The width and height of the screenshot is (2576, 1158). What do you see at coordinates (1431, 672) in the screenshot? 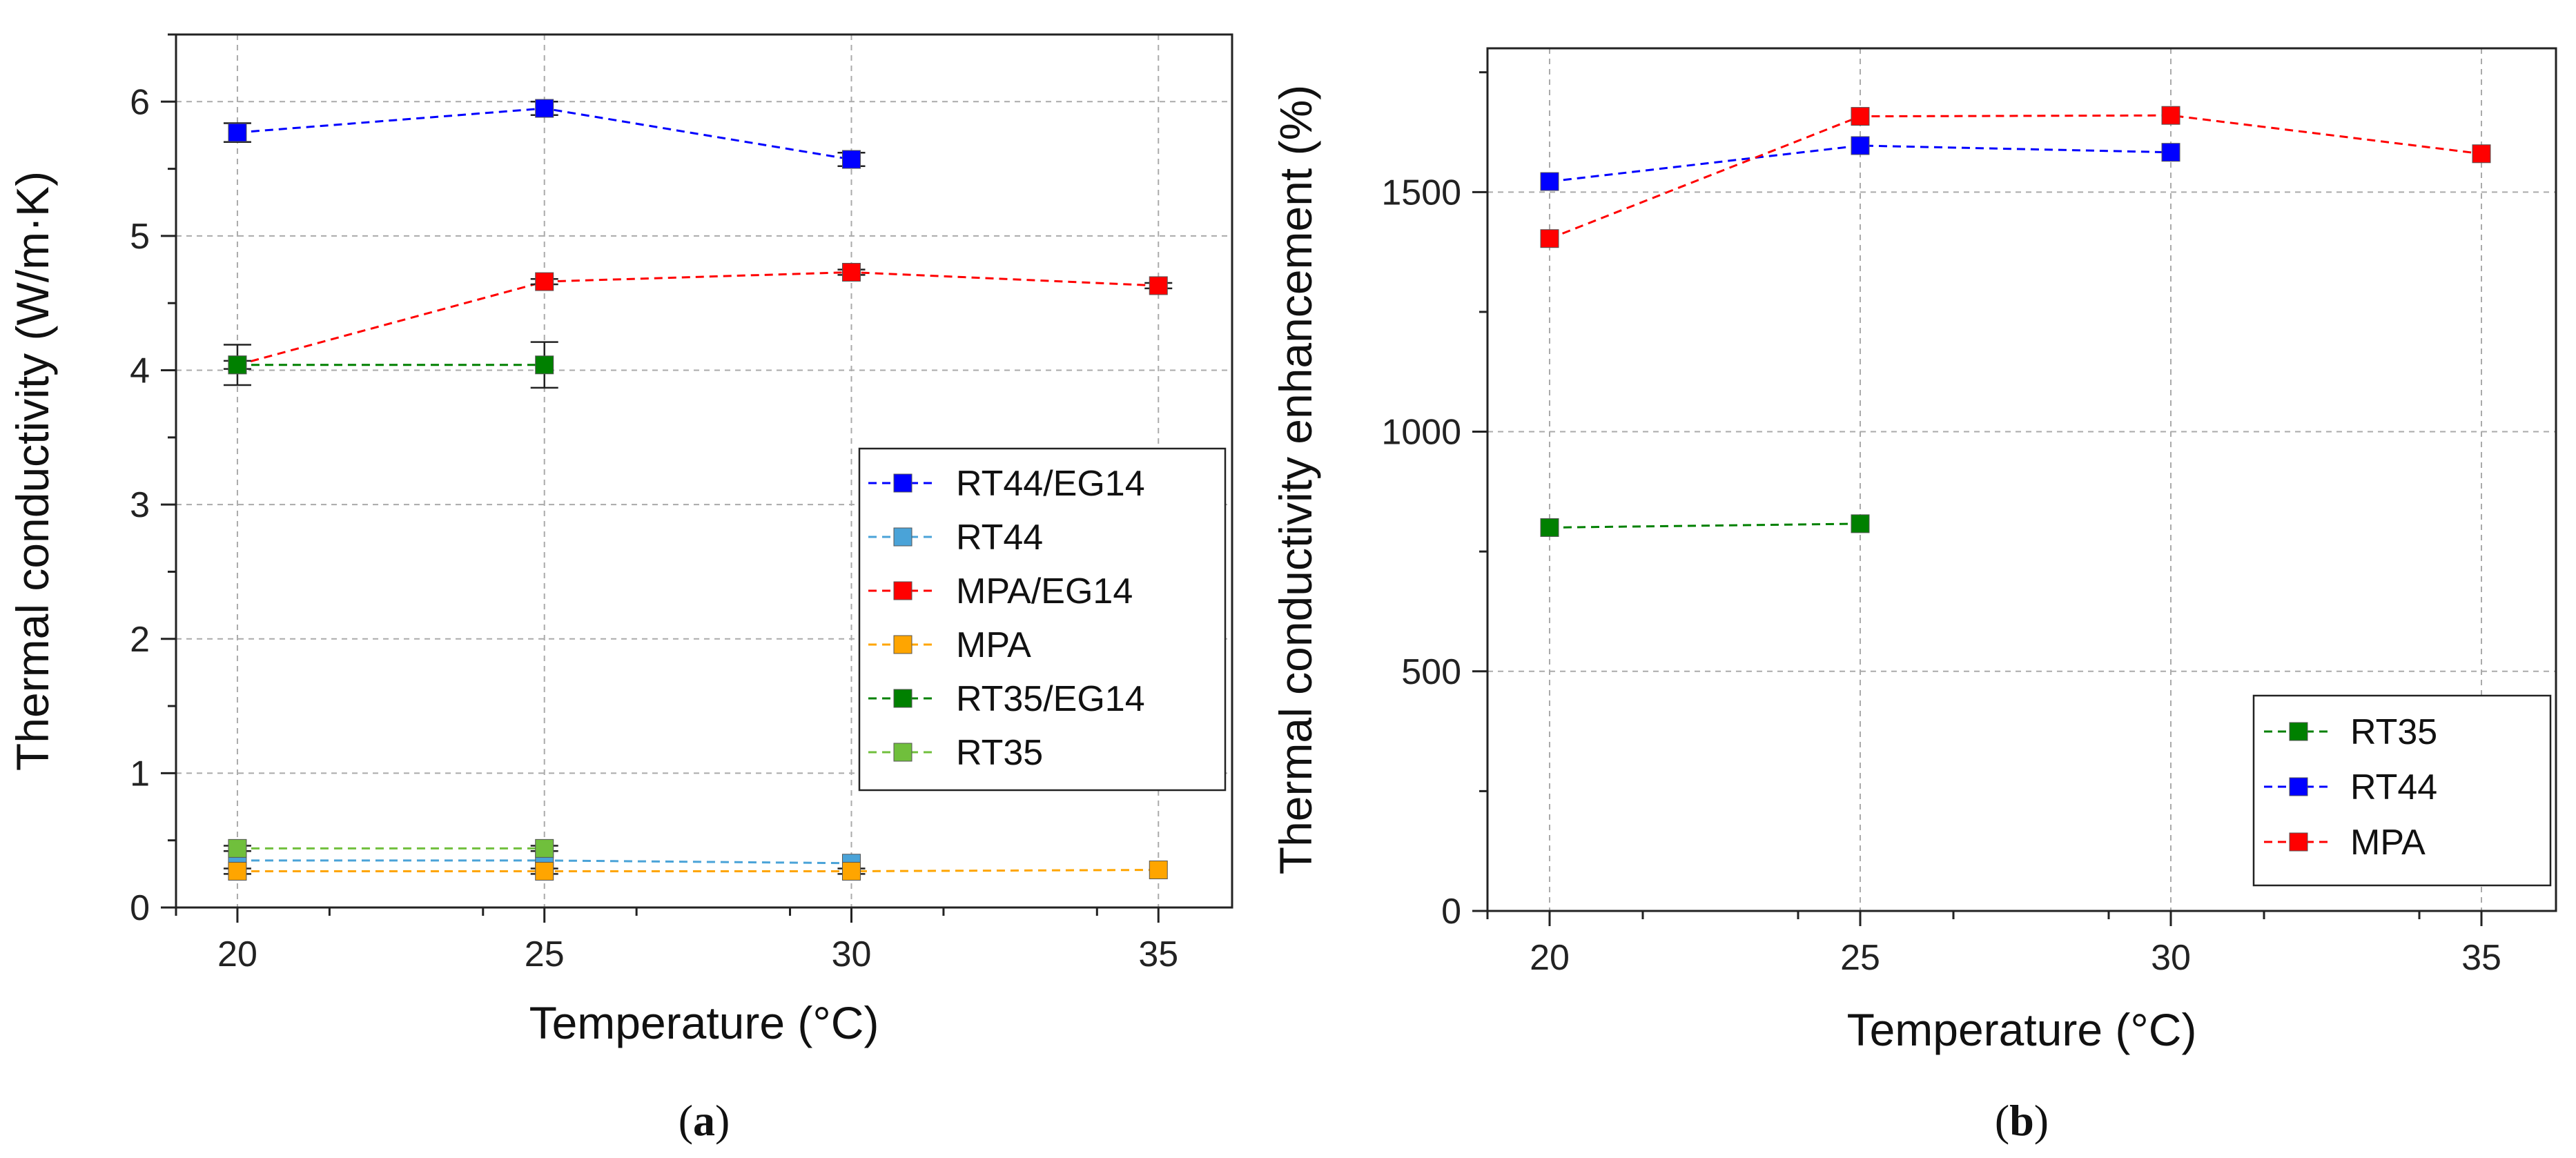
I see `y-tick-label: 500` at bounding box center [1431, 672].